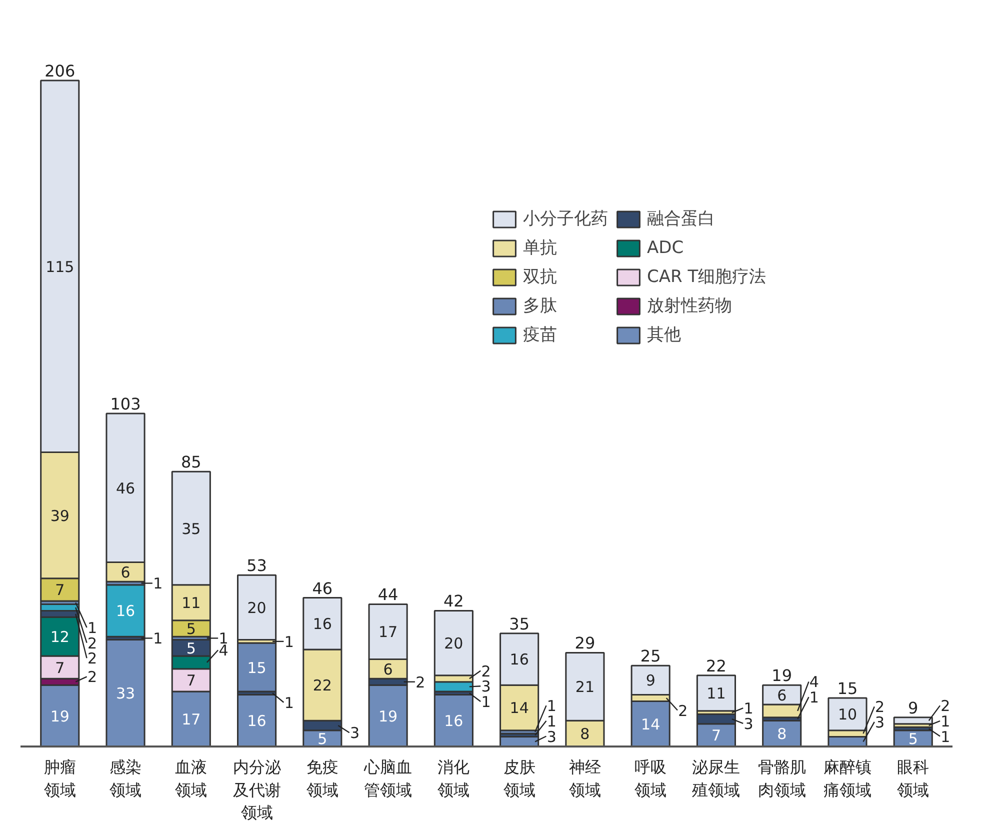 The height and width of the screenshot is (825, 992). I want to click on legend-label: 其他, so click(664, 335).